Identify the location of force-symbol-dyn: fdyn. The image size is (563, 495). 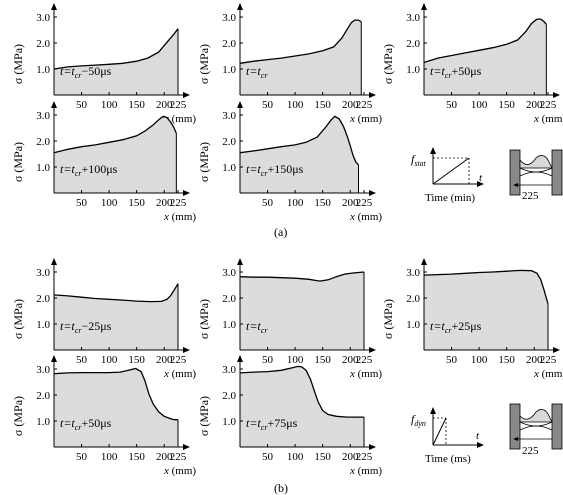
(418, 420).